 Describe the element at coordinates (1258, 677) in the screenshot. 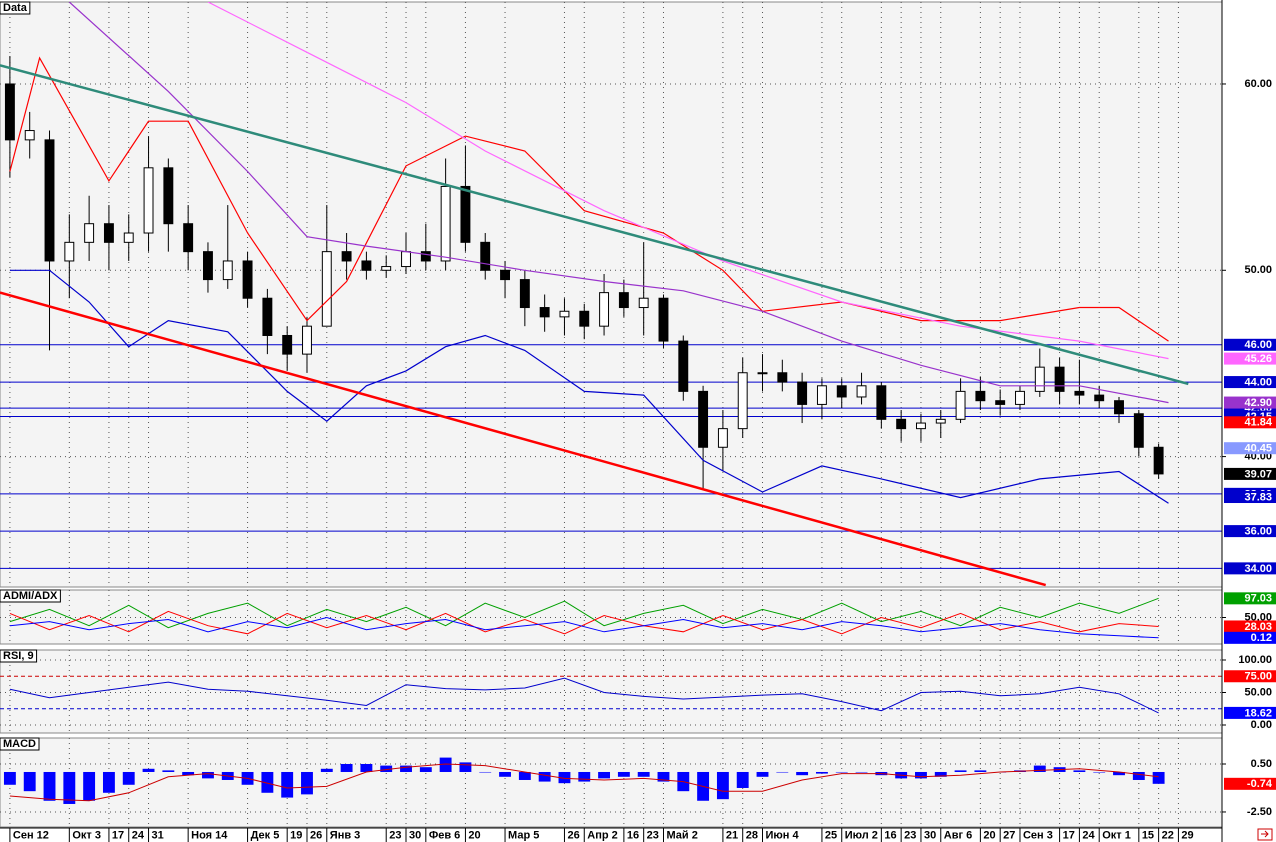

I see `price-box-label: 75.00` at that location.